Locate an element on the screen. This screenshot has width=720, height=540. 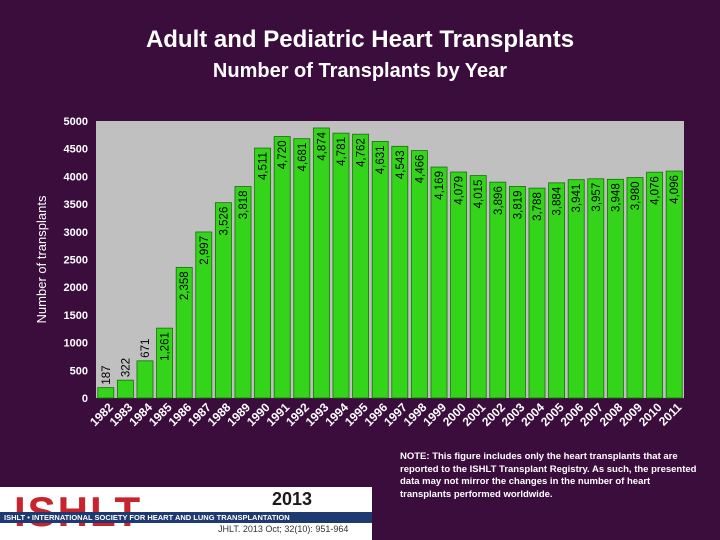
x-tick-label: 2011 is located at coordinates (670, 414).